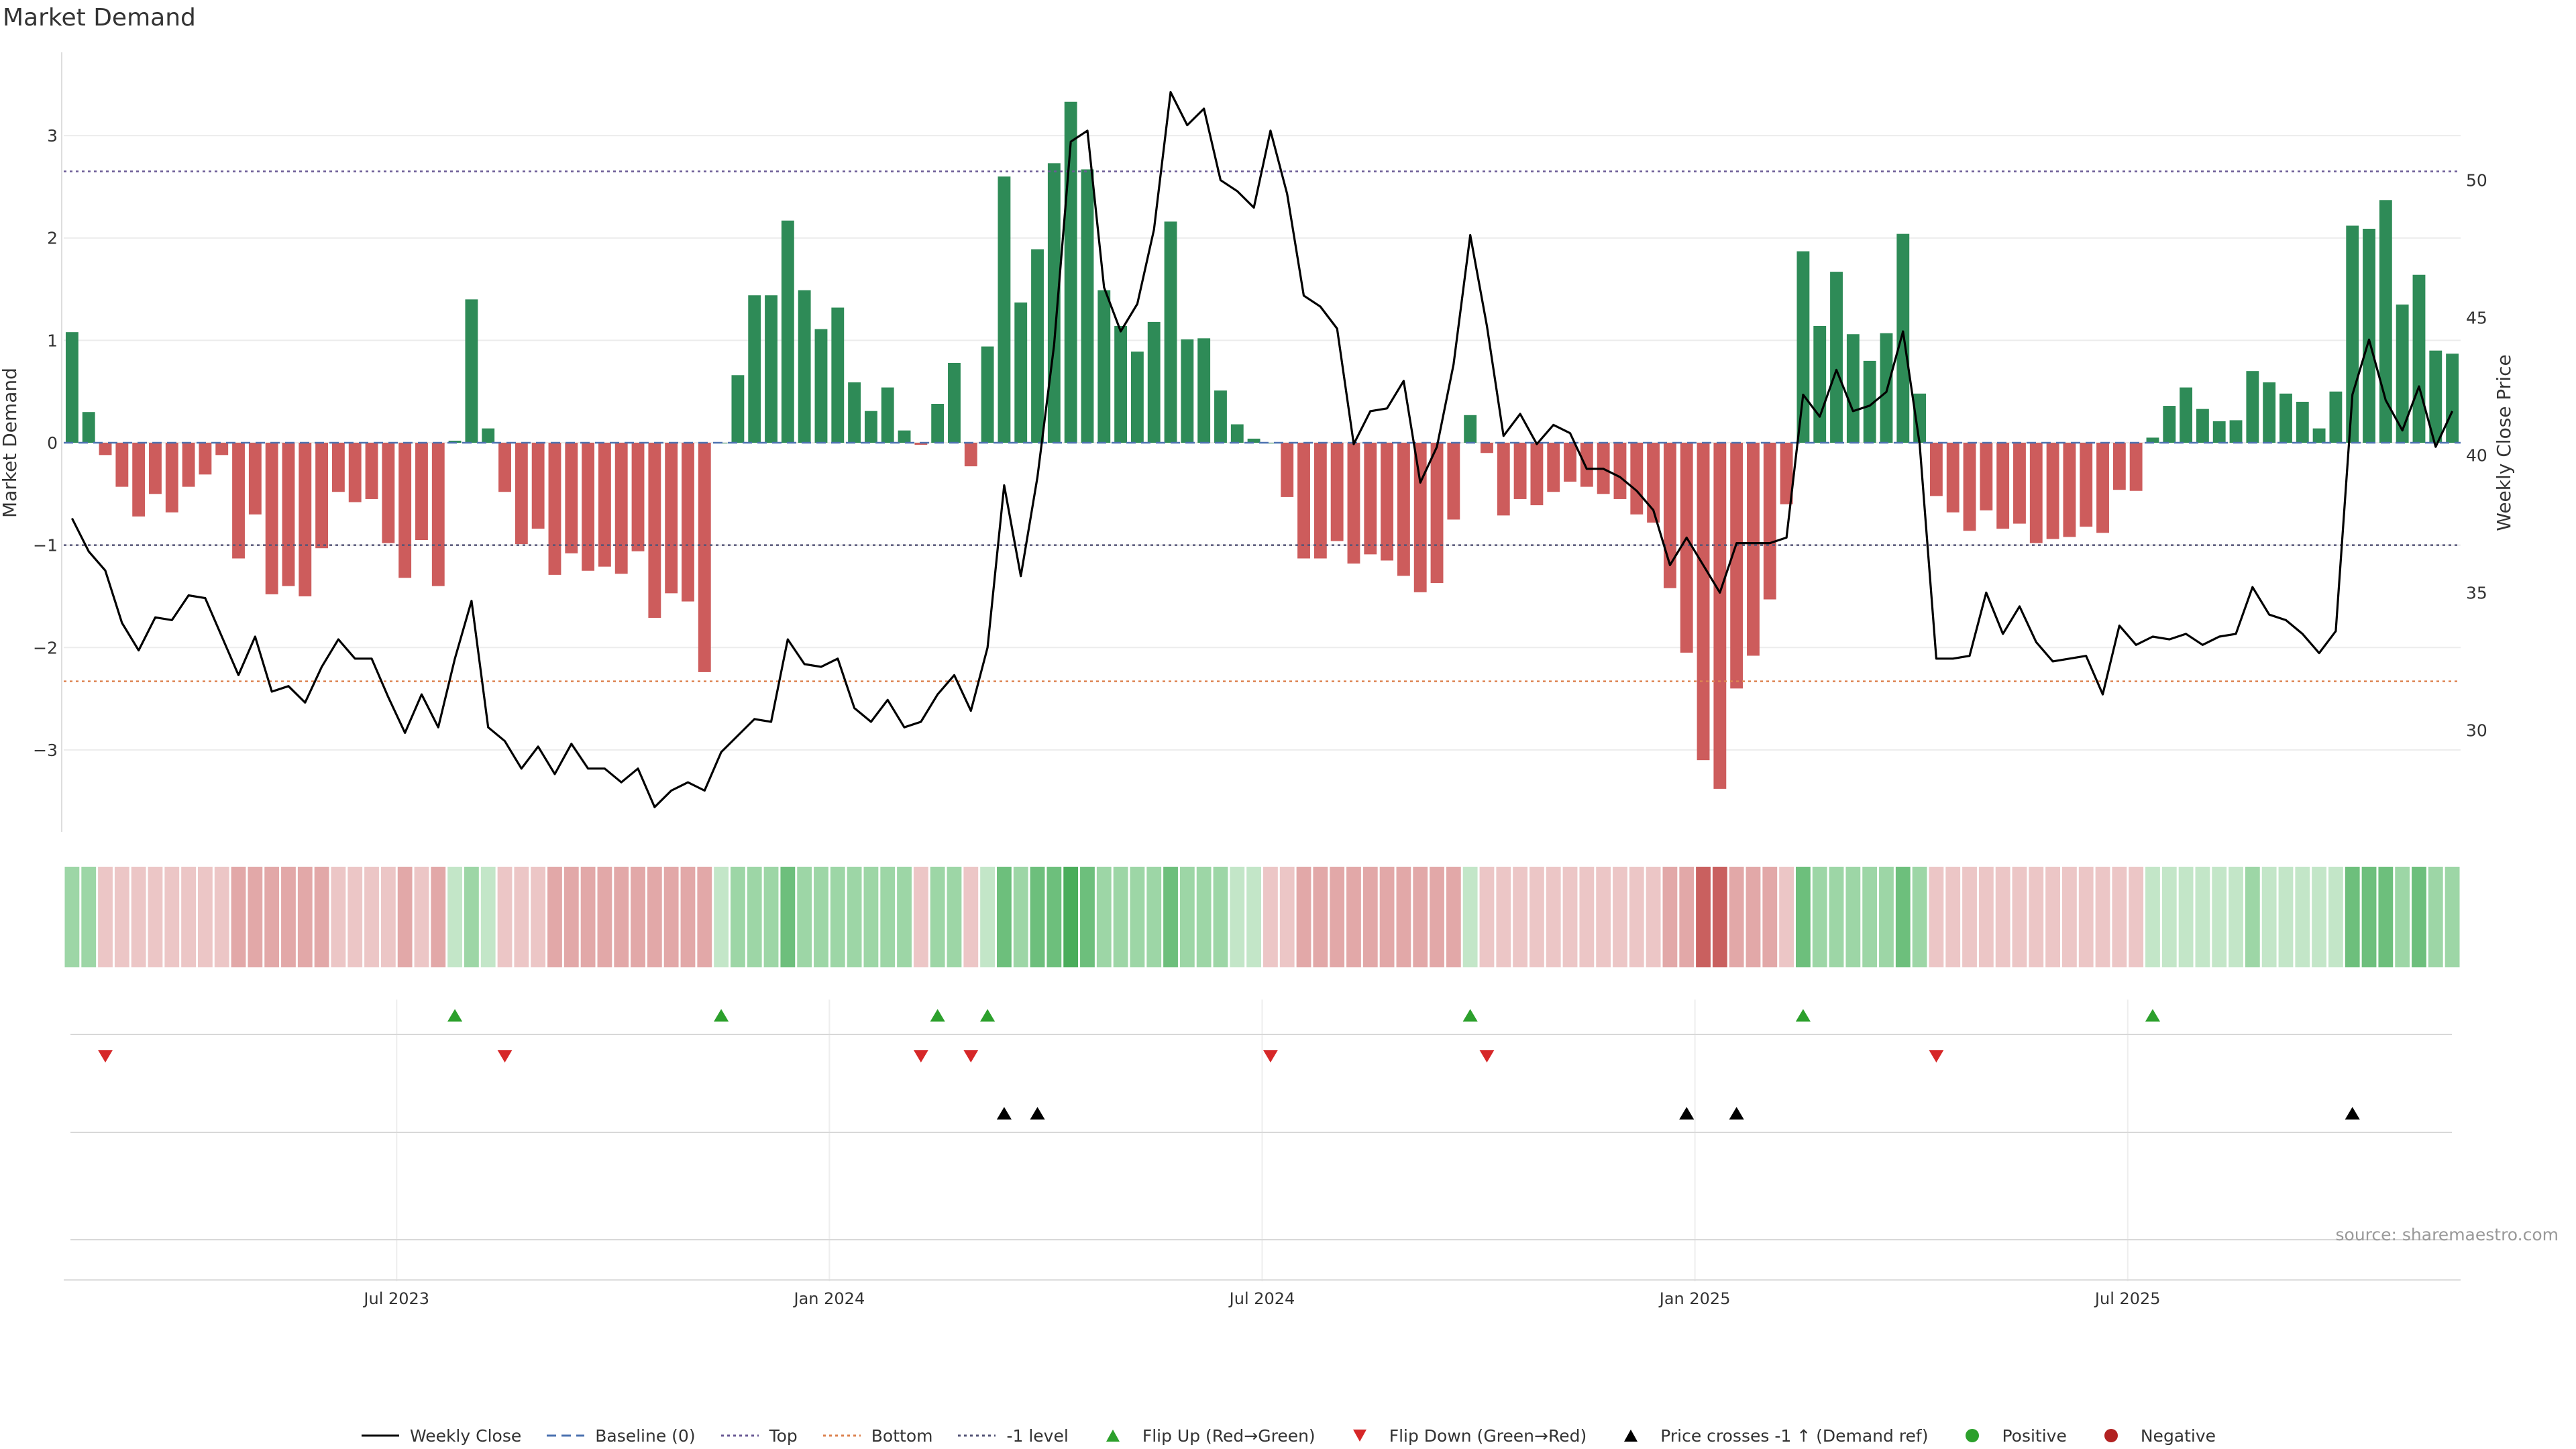 The width and height of the screenshot is (2576, 1449). I want to click on legend-item: -1 level, so click(1013, 1436).